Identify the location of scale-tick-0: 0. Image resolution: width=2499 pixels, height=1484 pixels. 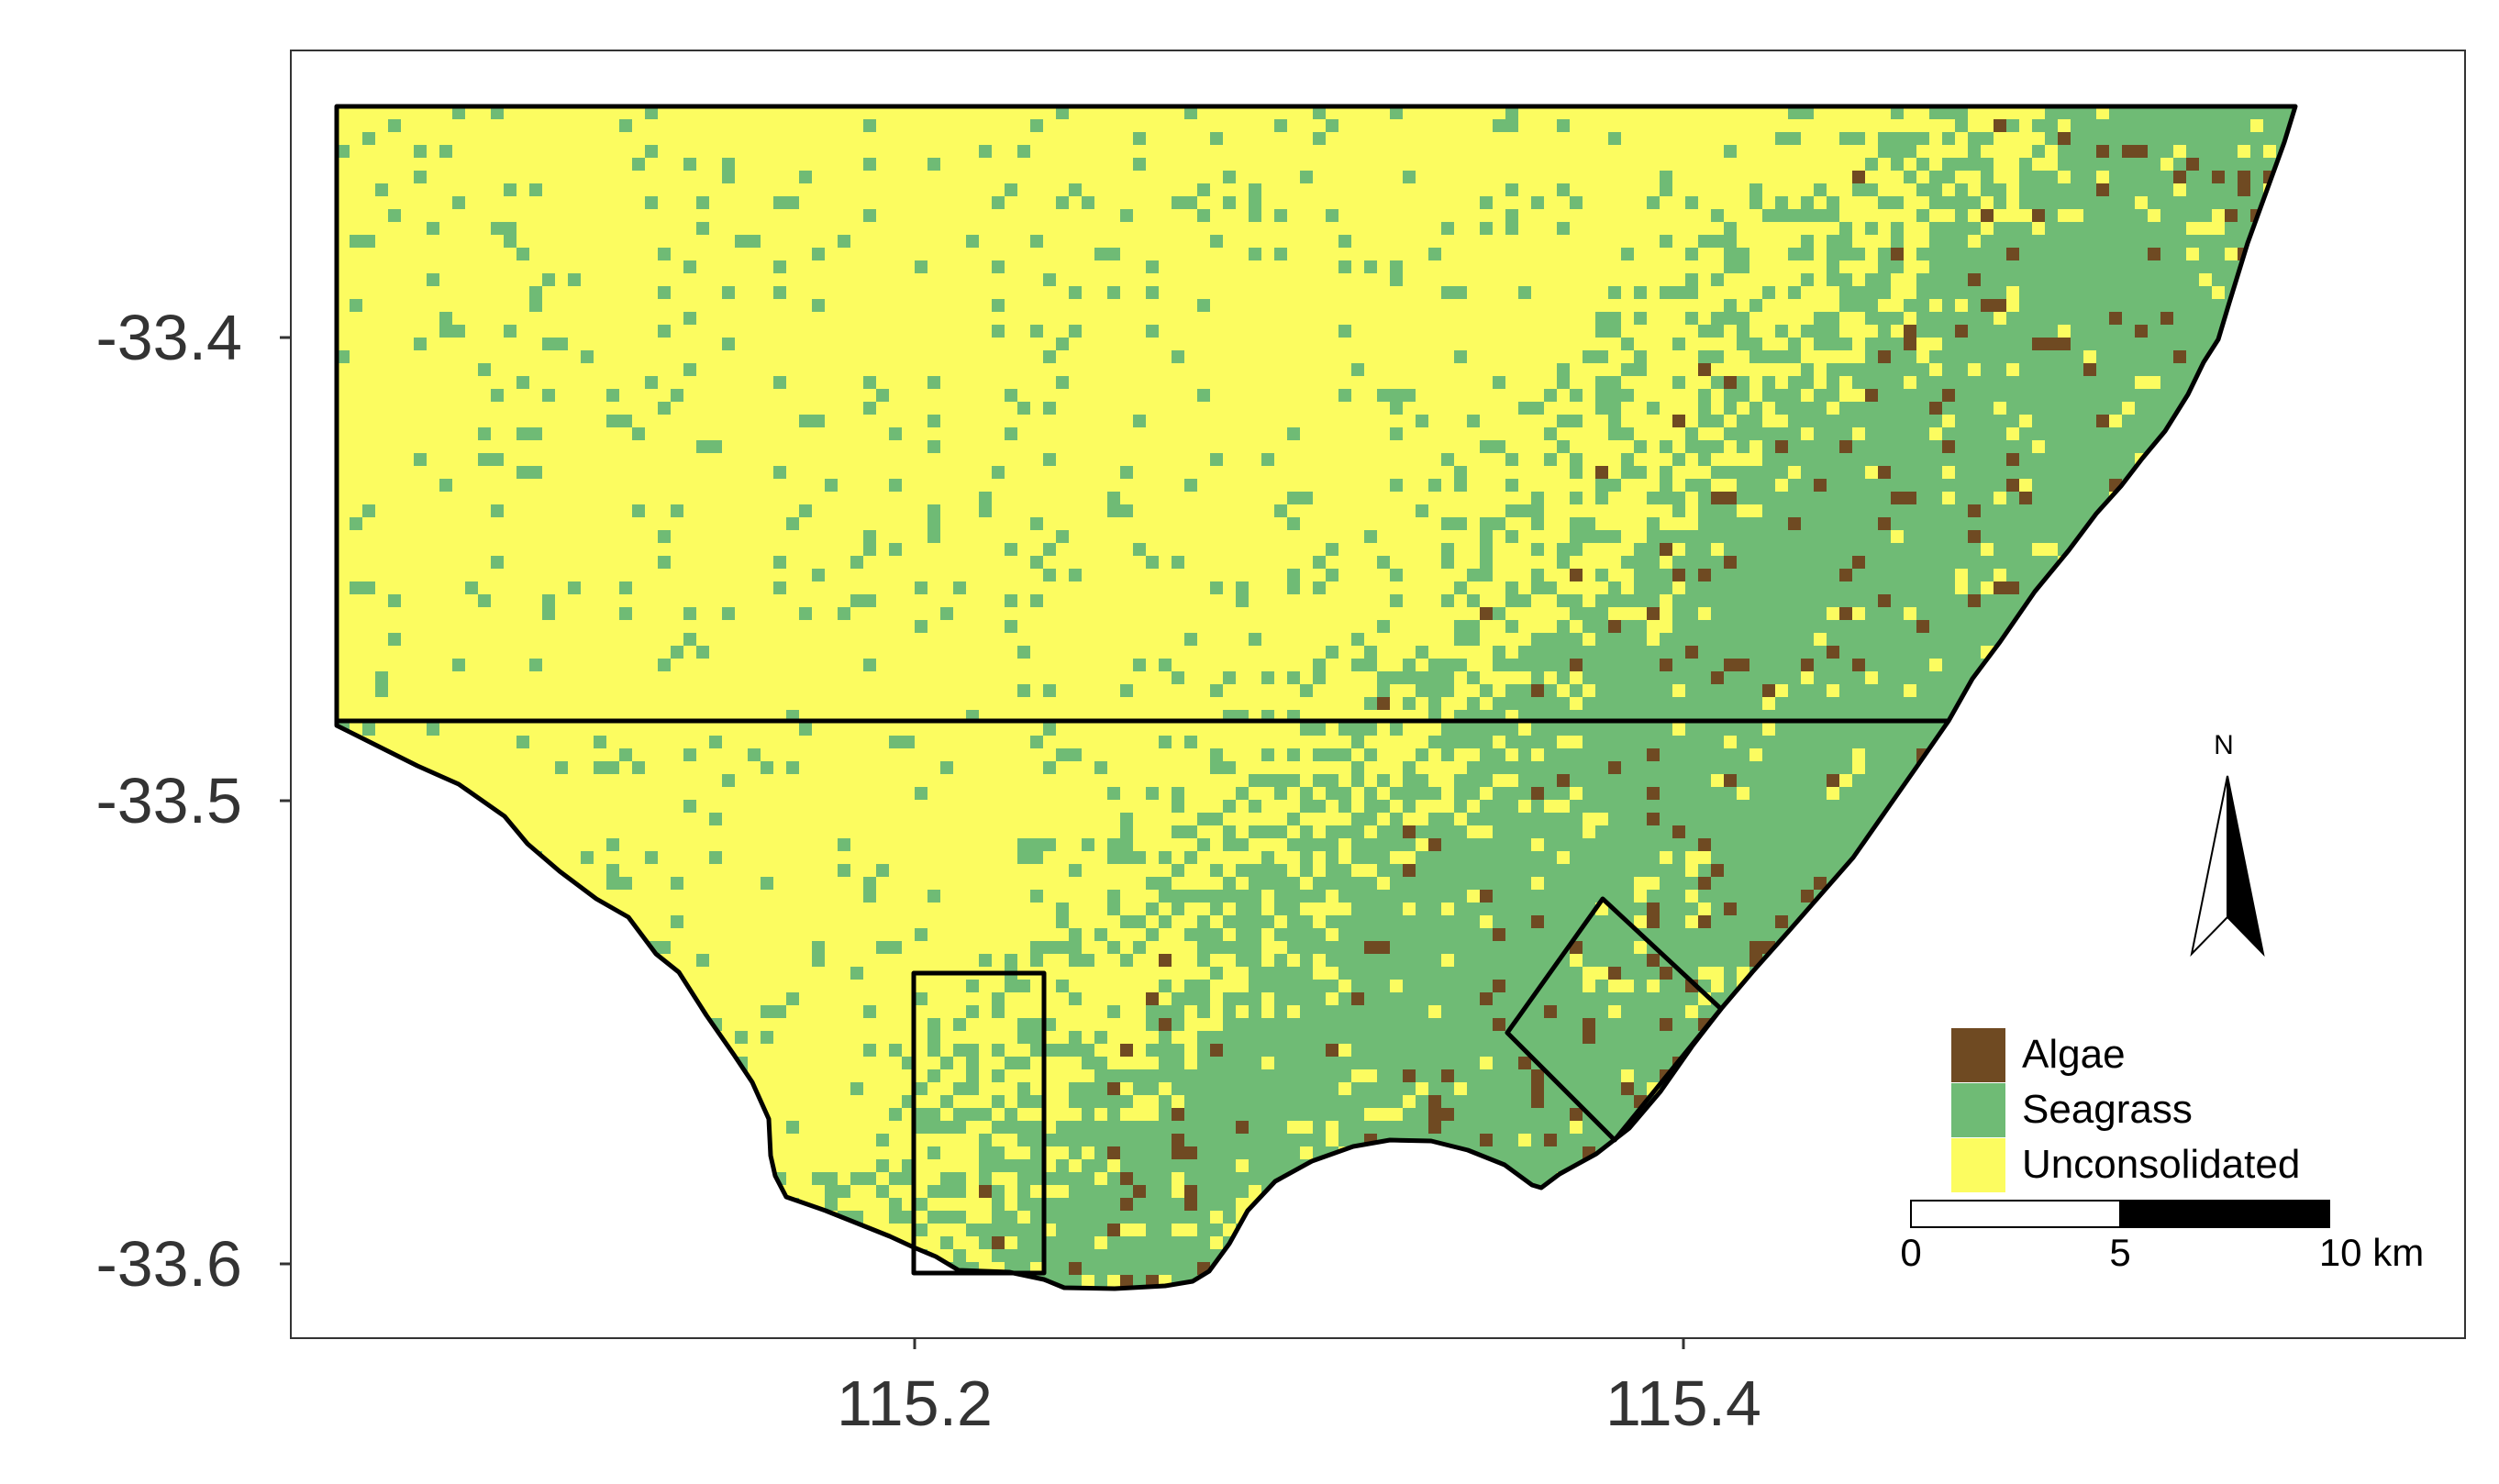
(1911, 1252).